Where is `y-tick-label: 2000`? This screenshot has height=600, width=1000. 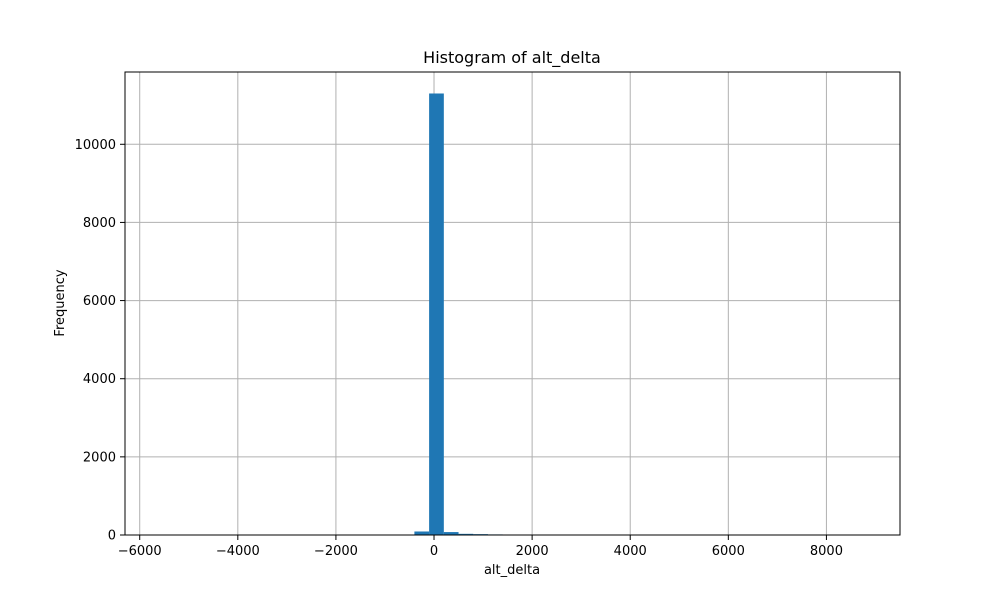 y-tick-label: 2000 is located at coordinates (99, 457).